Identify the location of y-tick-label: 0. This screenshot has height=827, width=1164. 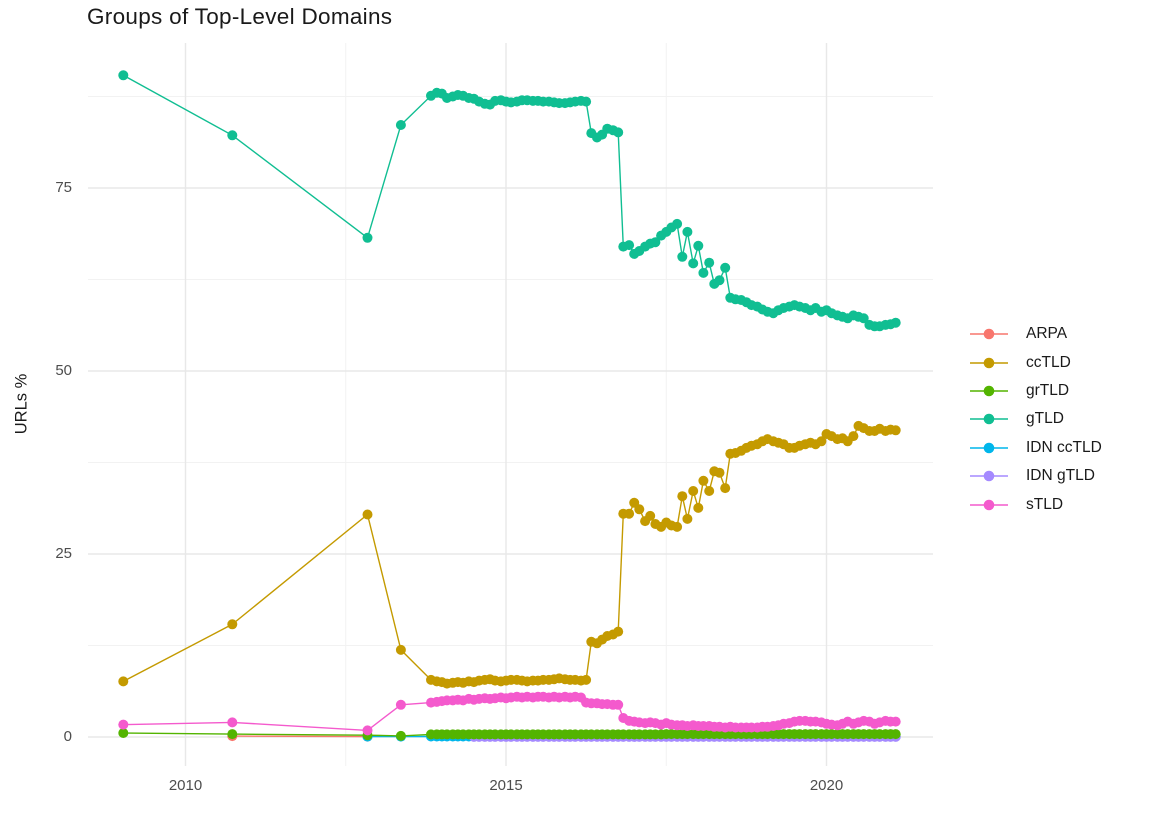
(67, 736).